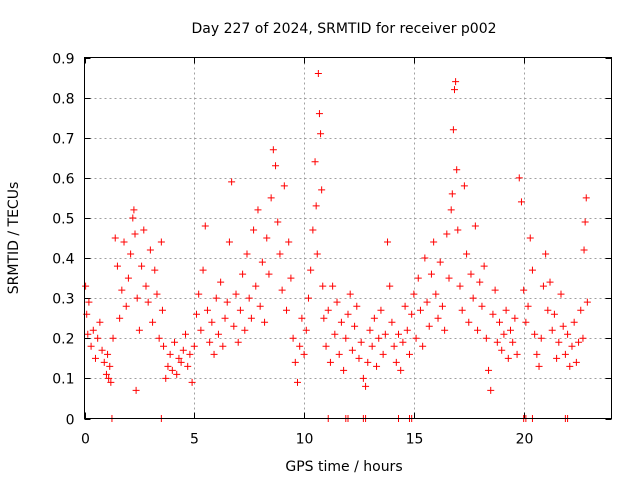 The width and height of the screenshot is (640, 480). What do you see at coordinates (415, 440) in the screenshot?
I see `x-tick-label: 15` at bounding box center [415, 440].